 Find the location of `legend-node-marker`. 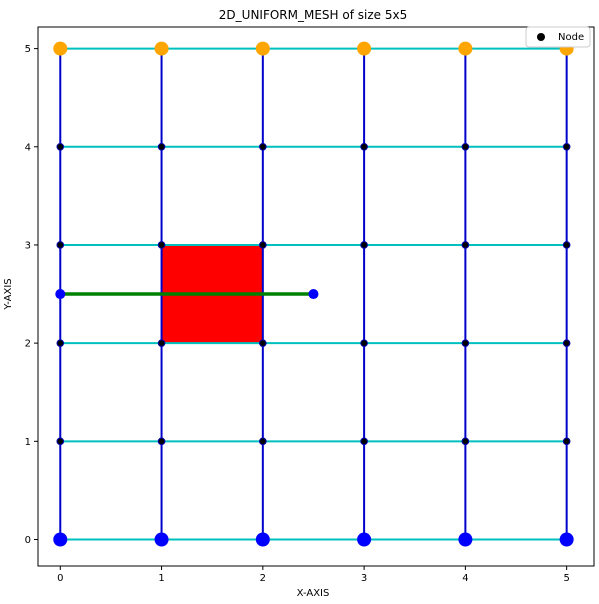

legend-node-marker is located at coordinates (541, 37).